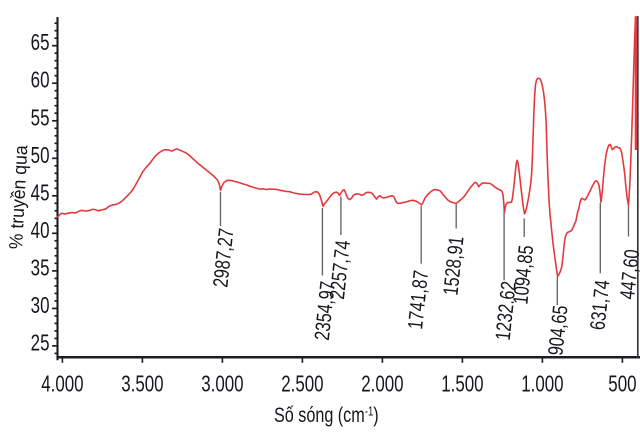  What do you see at coordinates (40, 343) in the screenshot?
I see `svg-text: 25` at bounding box center [40, 343].